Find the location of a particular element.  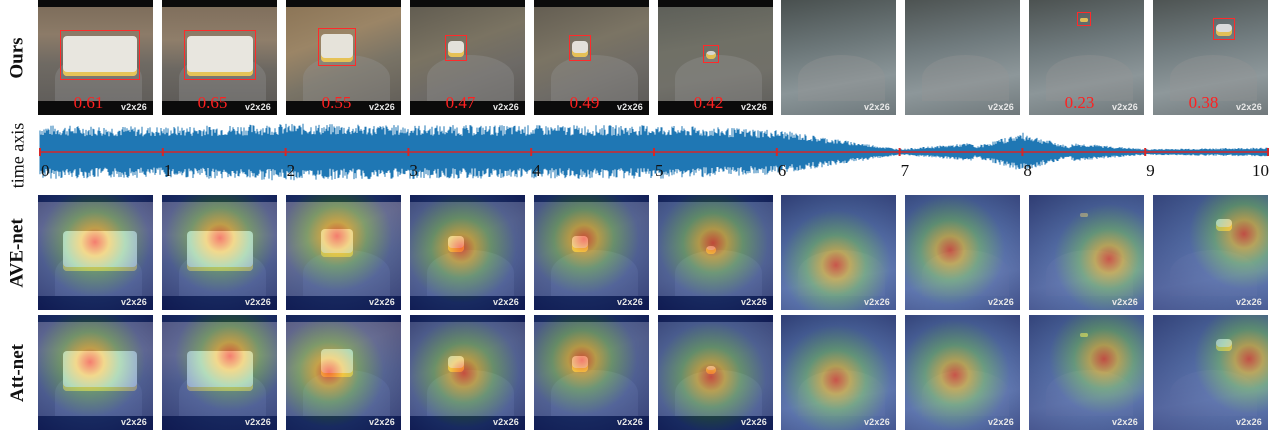

ave-net-frame-7: v2x26 is located at coordinates (838, 252).